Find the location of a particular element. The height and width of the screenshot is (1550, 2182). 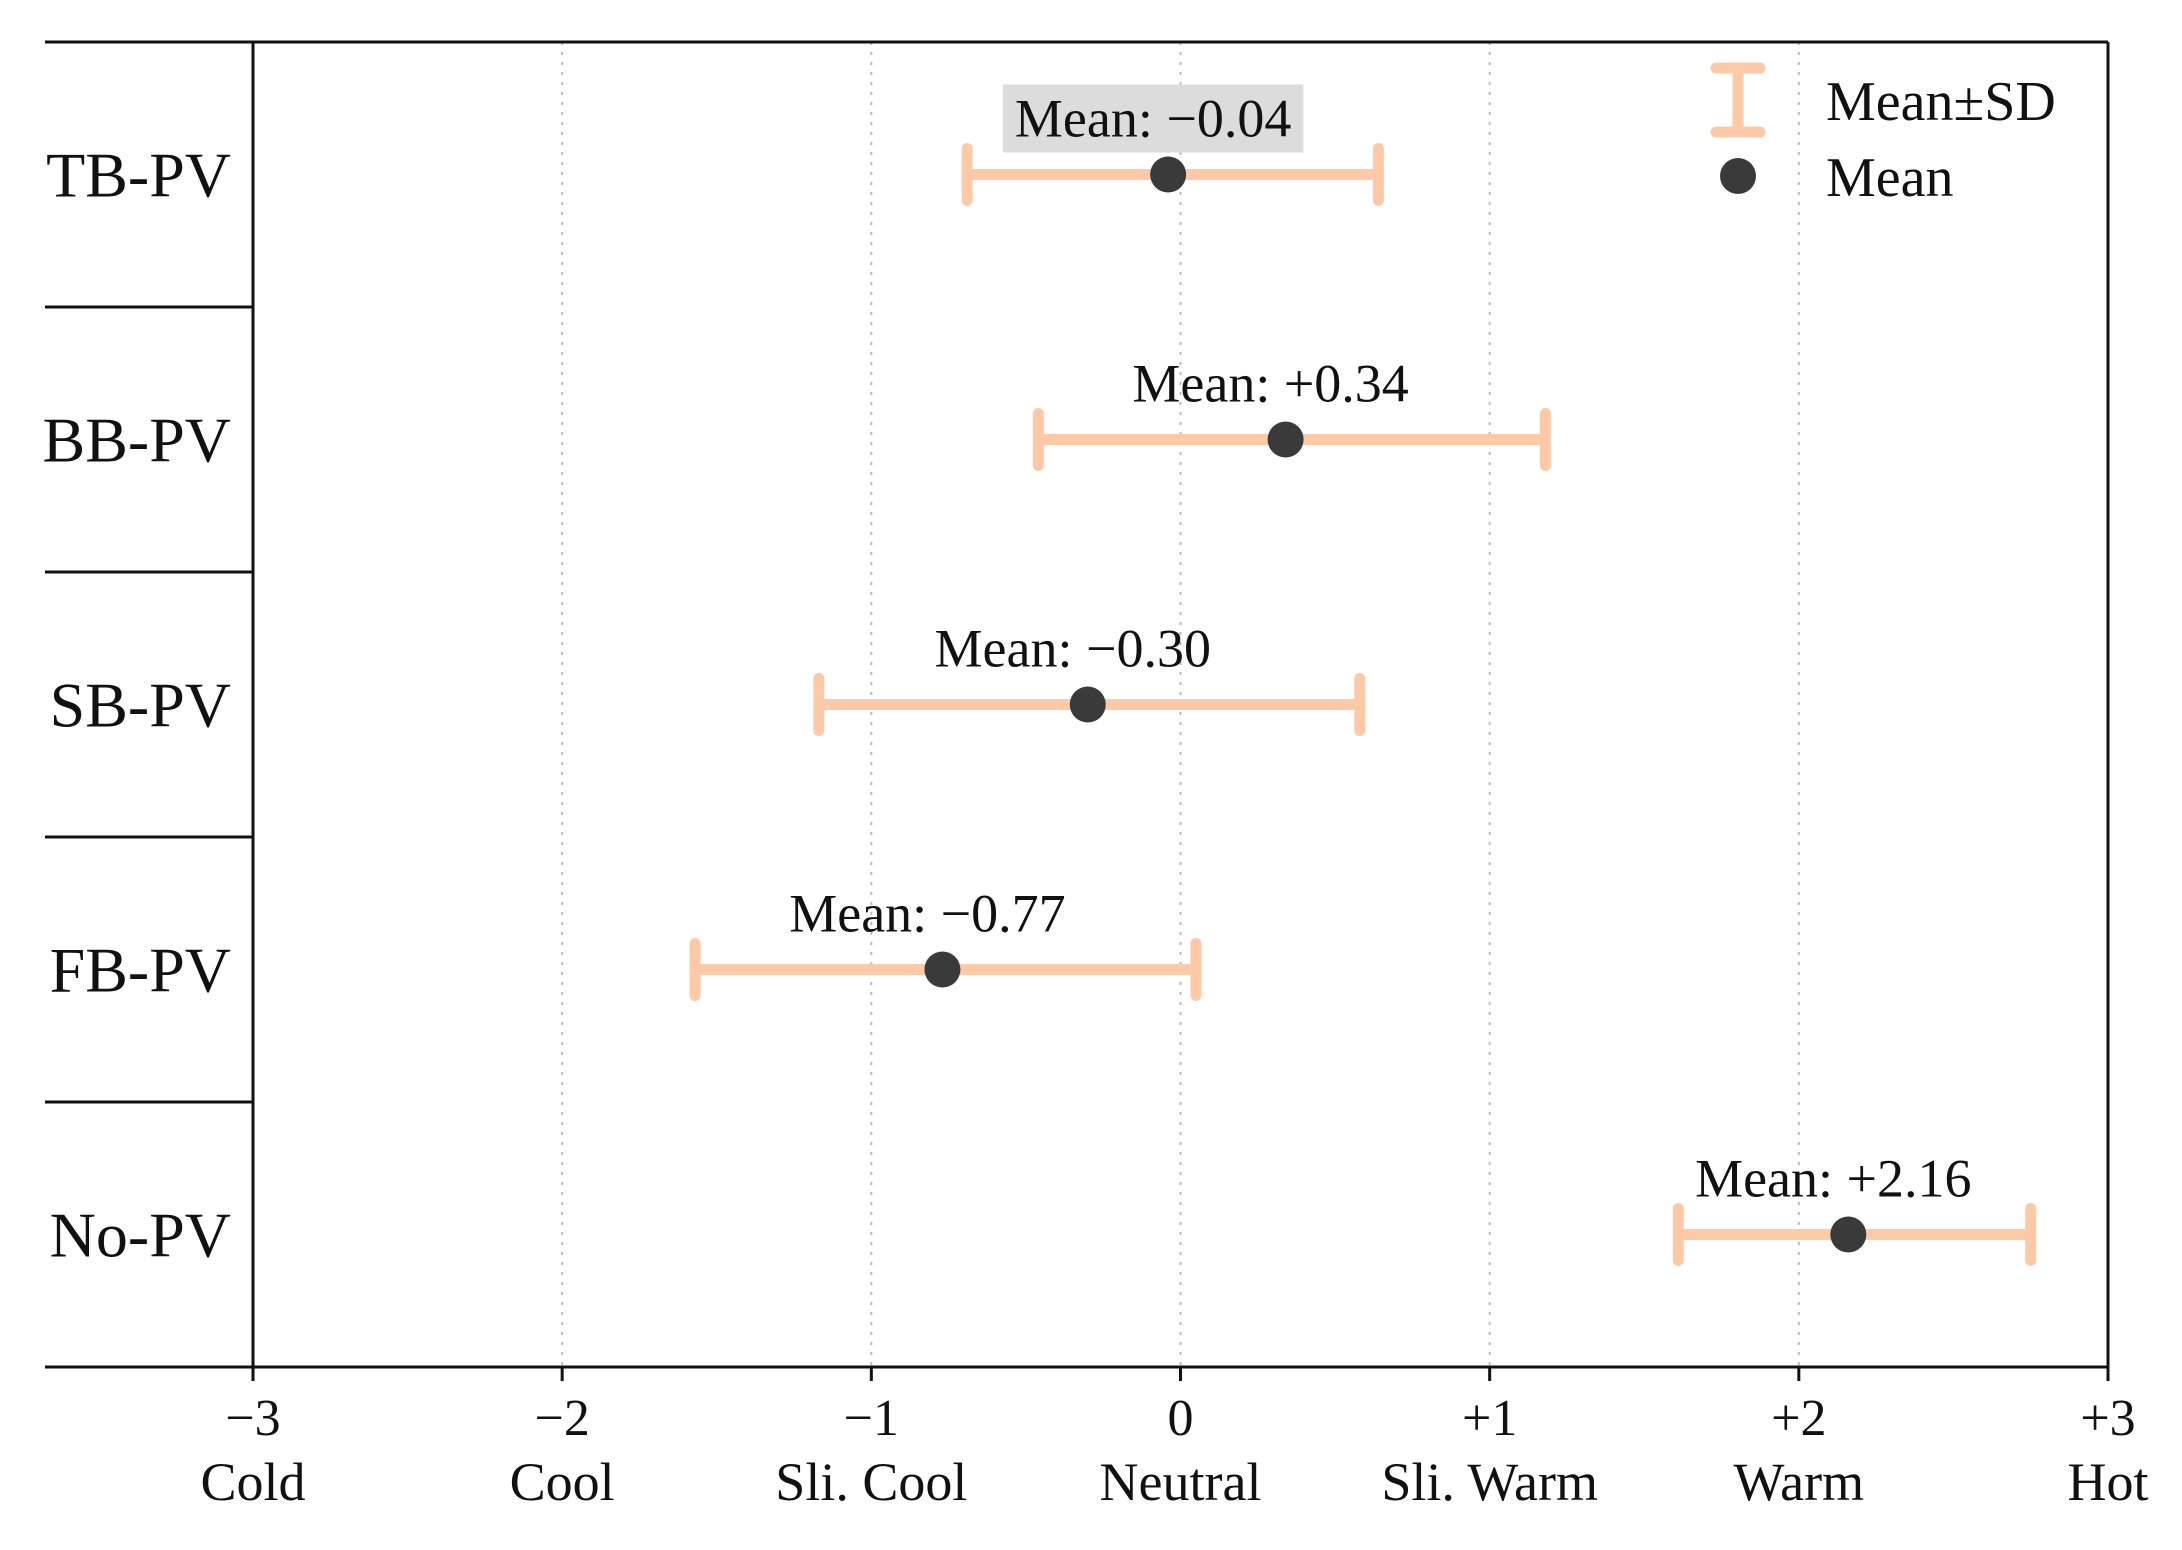

category-label: SB-PV is located at coordinates (140, 705).